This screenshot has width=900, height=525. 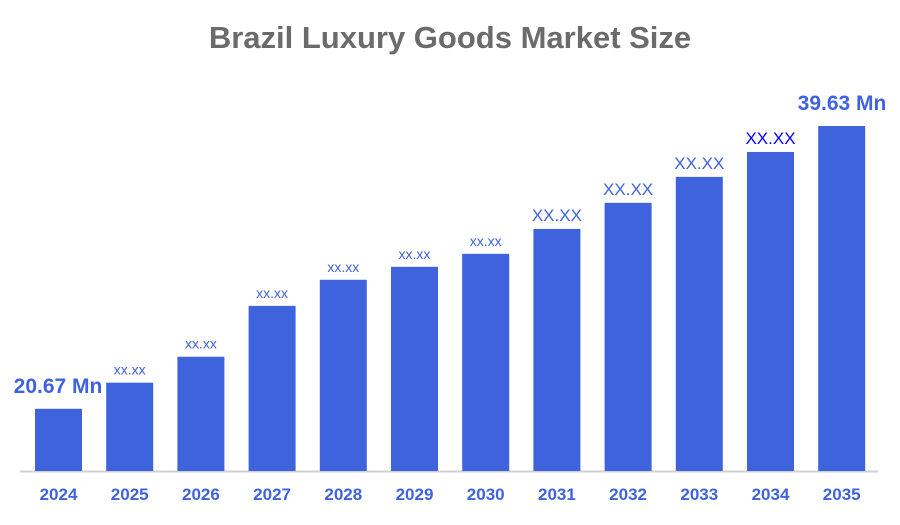 What do you see at coordinates (343, 375) in the screenshot?
I see `bar-2028` at bounding box center [343, 375].